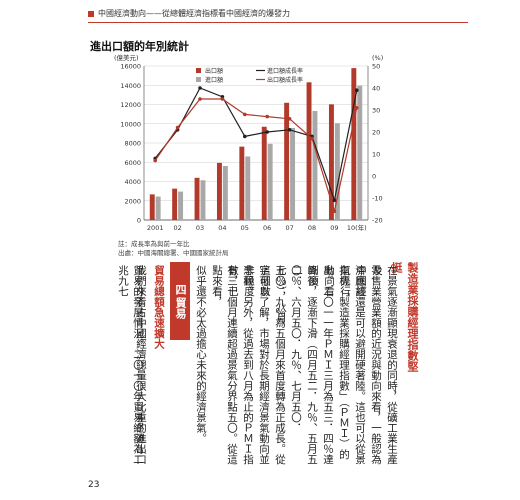 The height and width of the screenshot is (500, 520). What do you see at coordinates (132, 201) in the screenshot?
I see `left-tick-label: 2000` at bounding box center [132, 201].